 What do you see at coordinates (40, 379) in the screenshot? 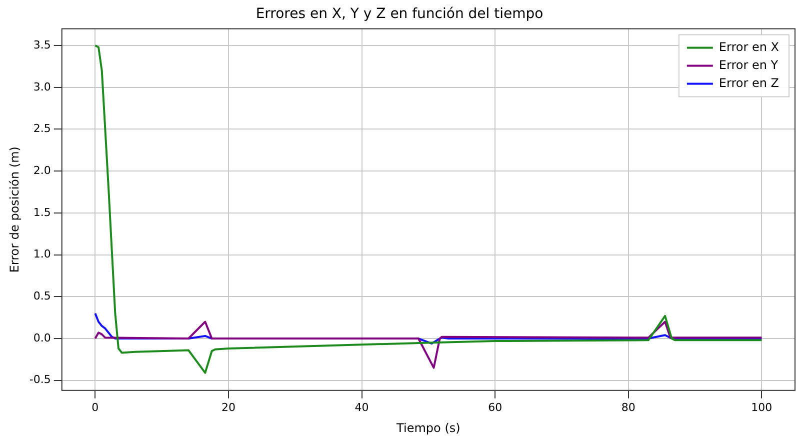
I see `y-tick-label: -0.5` at bounding box center [40, 379].